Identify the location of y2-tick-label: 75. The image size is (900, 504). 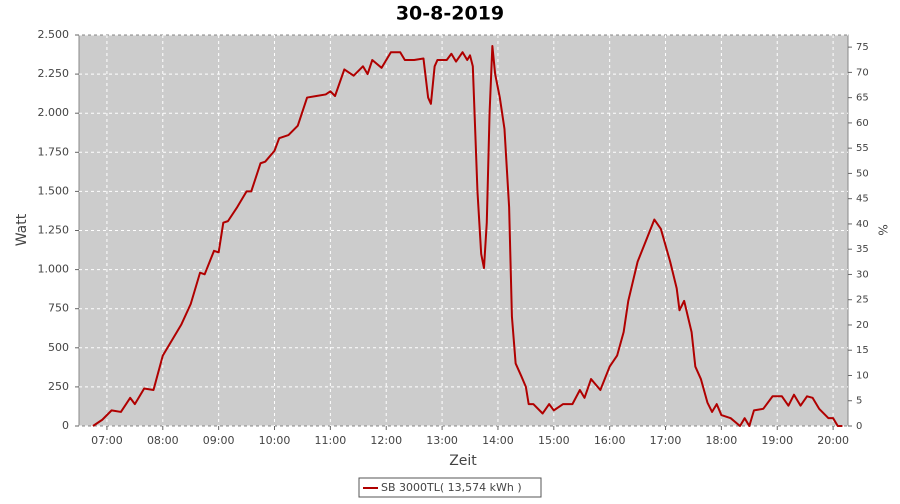
(862, 47).